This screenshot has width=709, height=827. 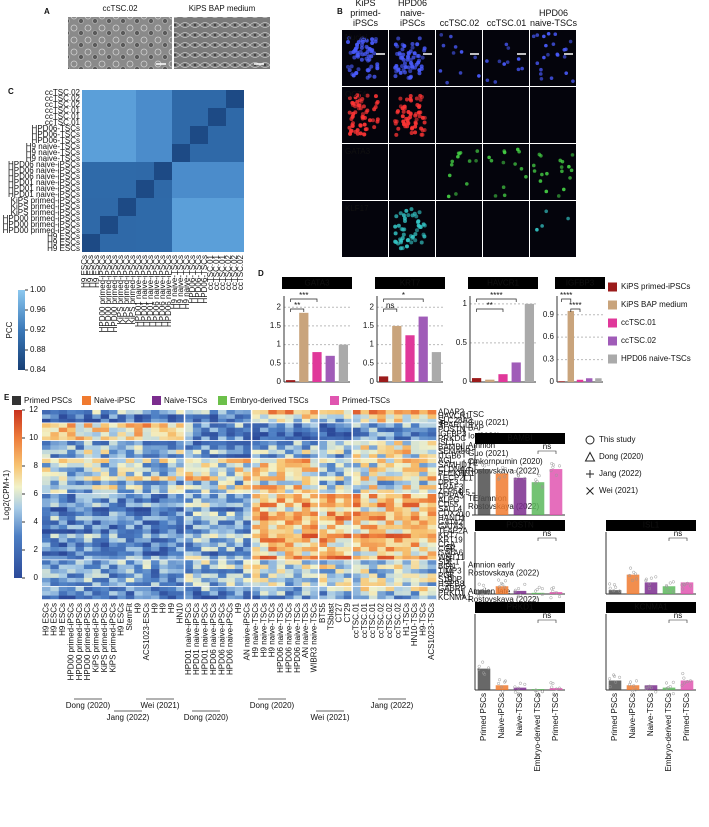 I want to click on category-label: Naive-iPSCs, so click(x=501, y=715).